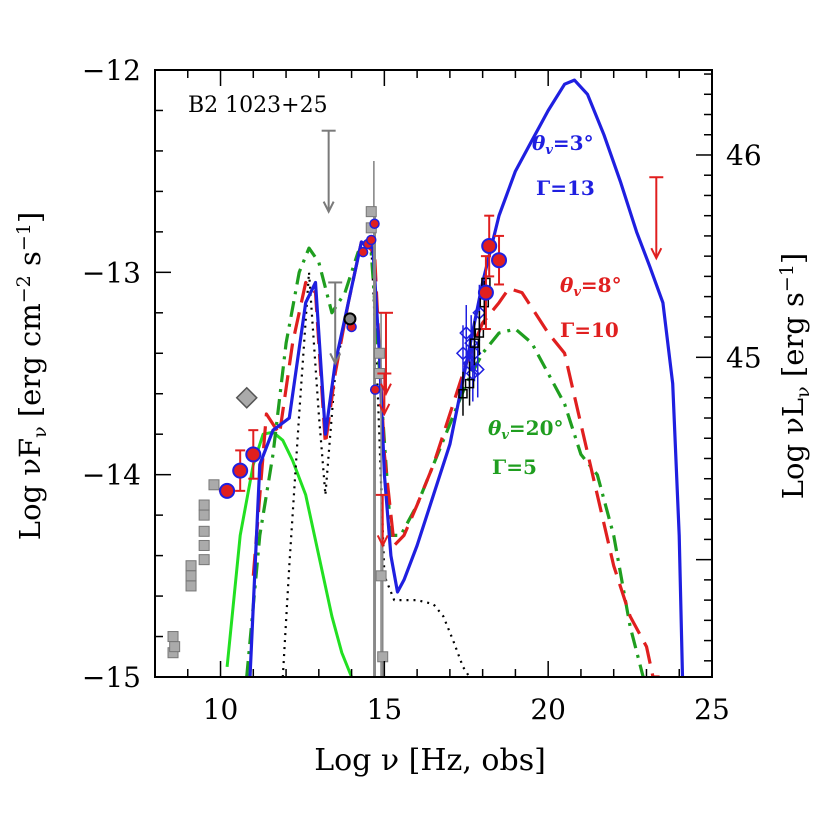  Describe the element at coordinates (350, 319) in the screenshot. I see `black-data-point` at that location.